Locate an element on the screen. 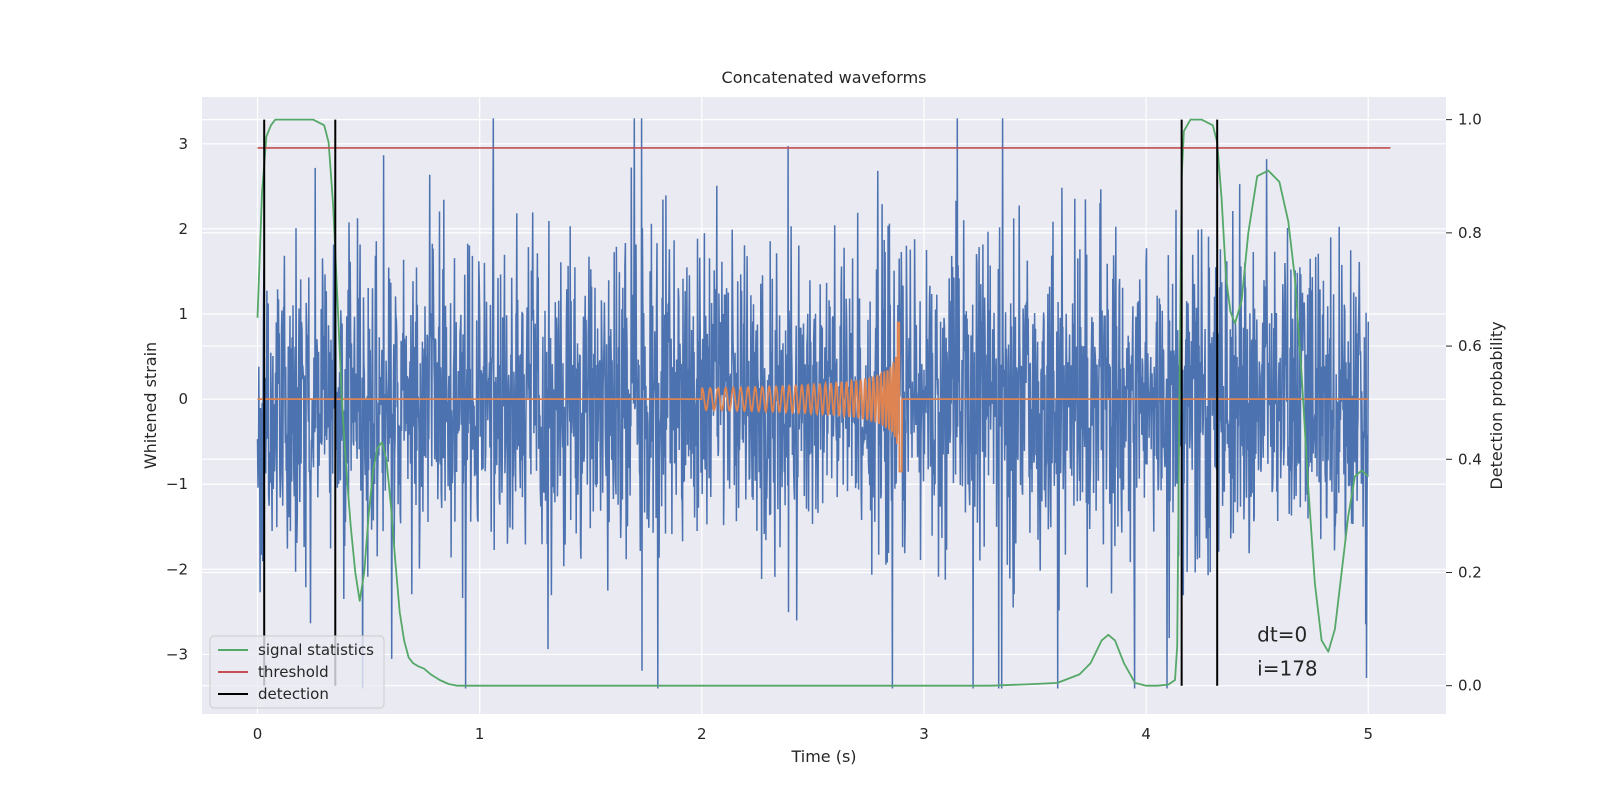 The width and height of the screenshot is (1600, 800). y-left-tick-label: 1 is located at coordinates (183, 314).